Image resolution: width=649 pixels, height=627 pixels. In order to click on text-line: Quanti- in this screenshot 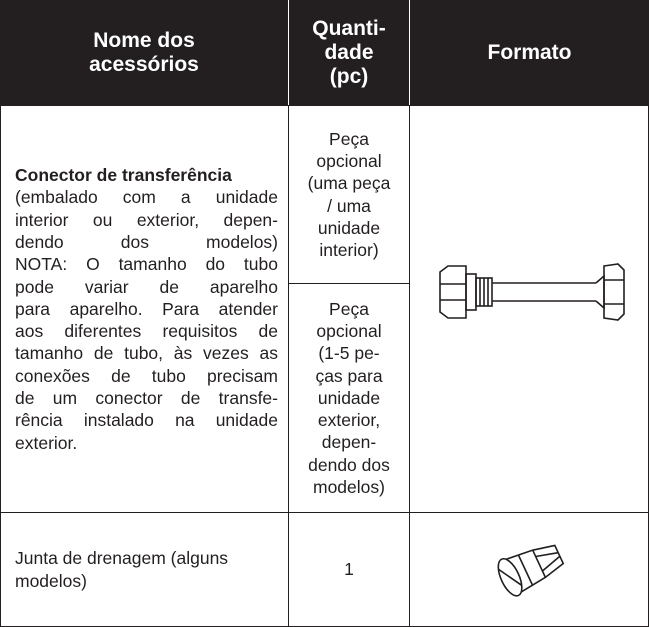, I will do `click(349, 28)`.